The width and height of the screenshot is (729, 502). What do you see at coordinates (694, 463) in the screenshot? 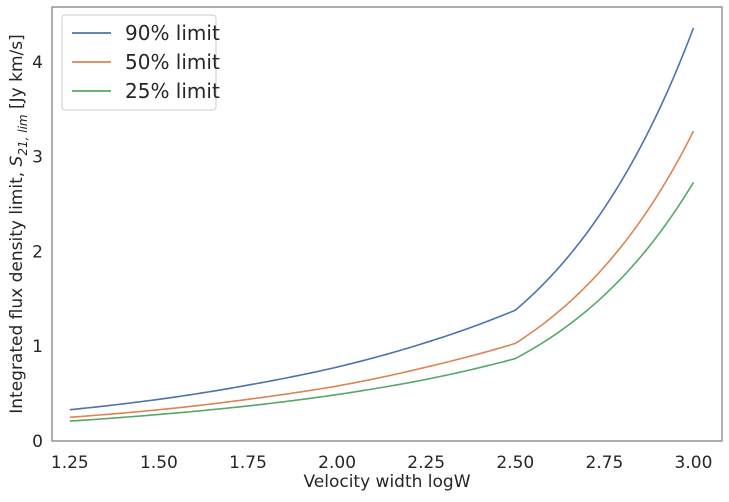
I see `x-tick-label: 3.00` at bounding box center [694, 463].